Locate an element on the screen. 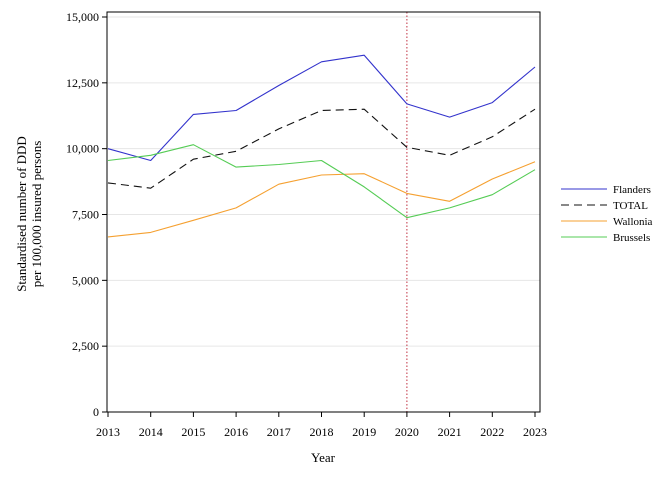  x-tick-label: 2021 is located at coordinates (450, 432).